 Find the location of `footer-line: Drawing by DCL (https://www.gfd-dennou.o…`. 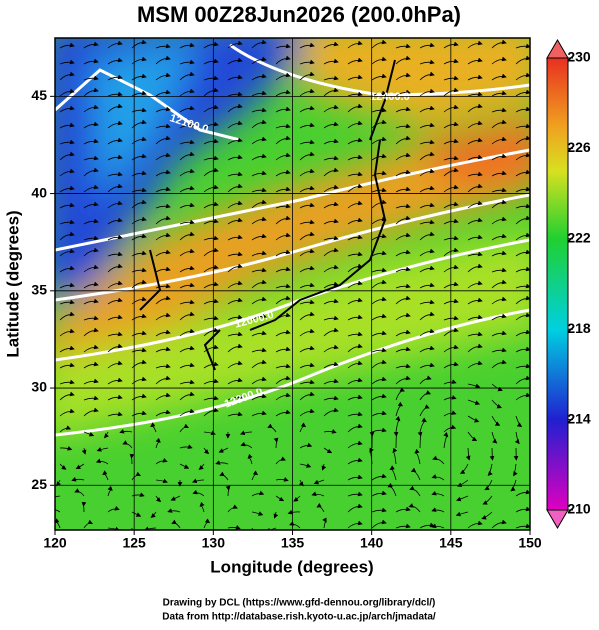

footer-line: Drawing by DCL (https://www.gfd-dennou.o… is located at coordinates (299, 603).